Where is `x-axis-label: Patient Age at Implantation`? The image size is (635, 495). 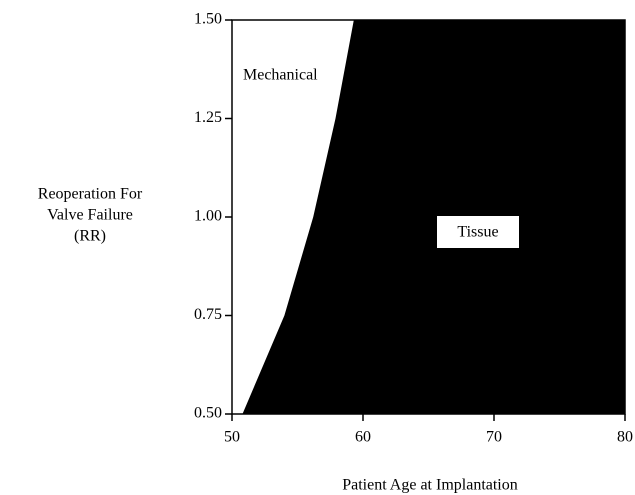 x-axis-label: Patient Age at Implantation is located at coordinates (430, 485).